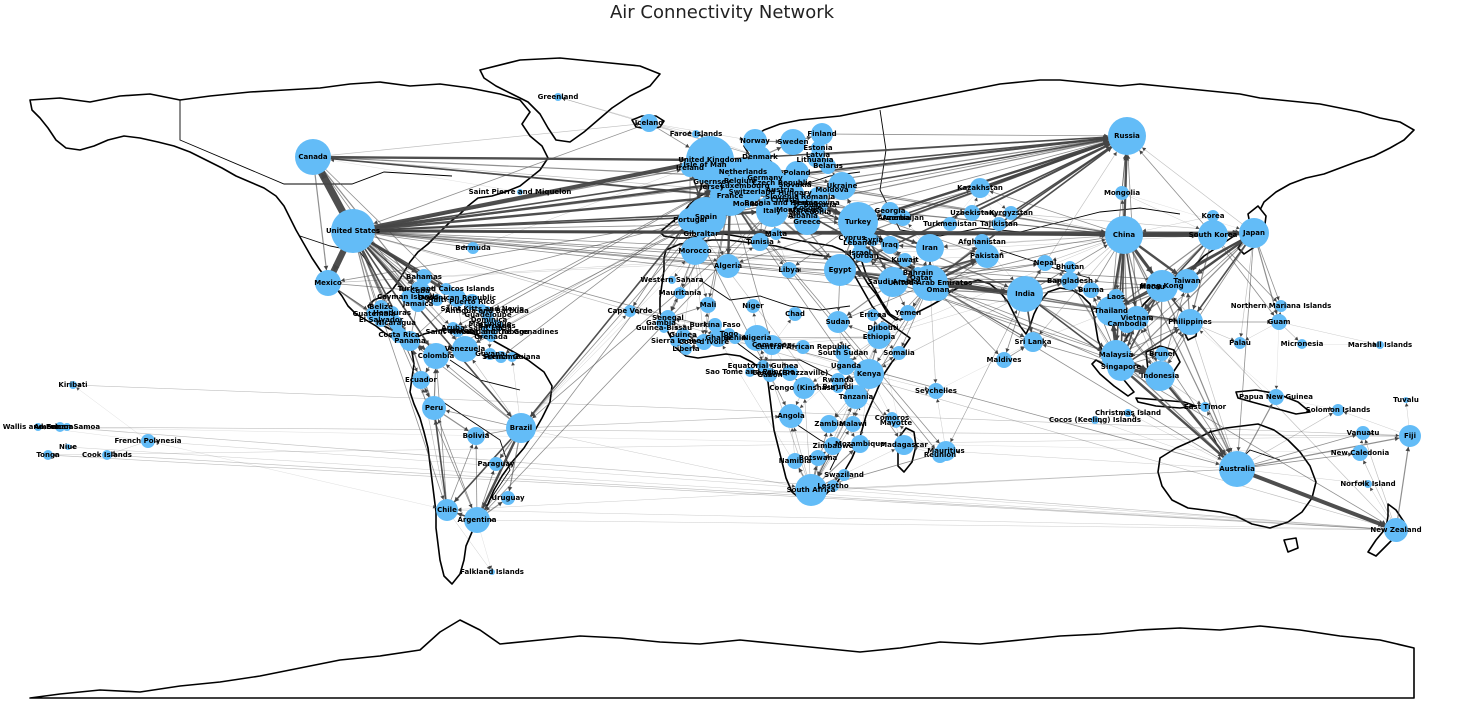 The width and height of the screenshot is (1468, 711). Describe the element at coordinates (791, 416) in the screenshot. I see `node-angola` at that location.